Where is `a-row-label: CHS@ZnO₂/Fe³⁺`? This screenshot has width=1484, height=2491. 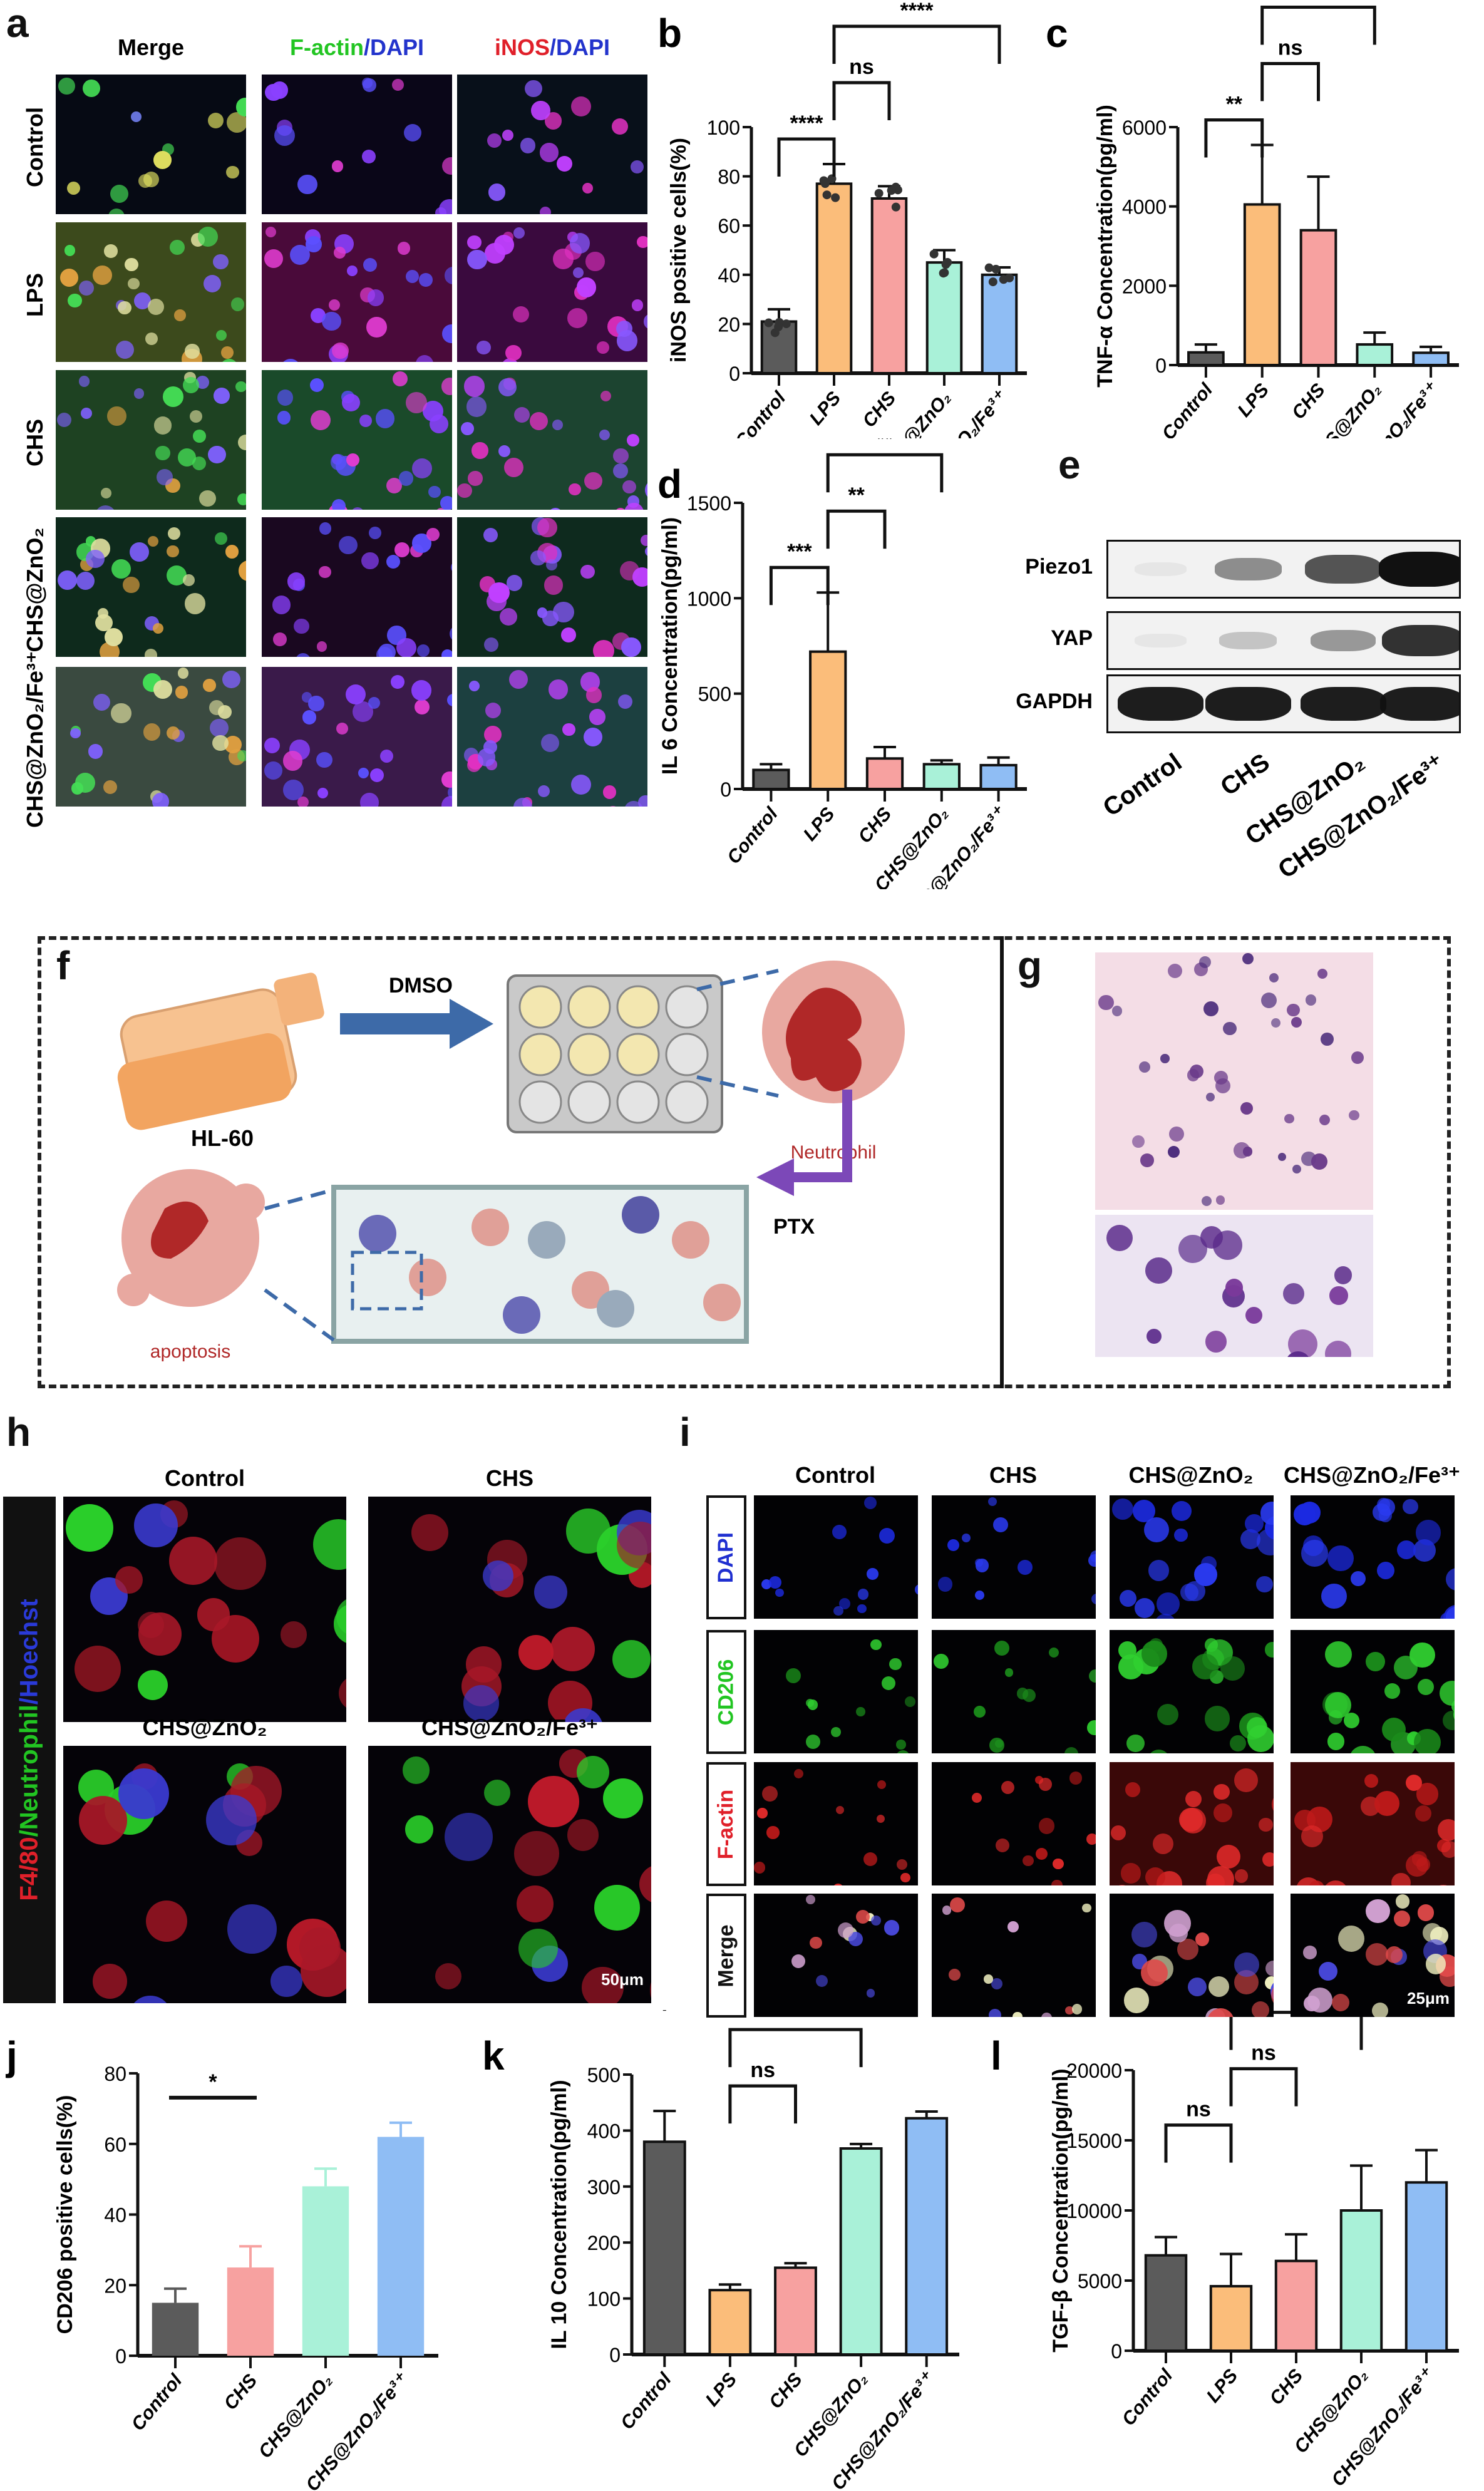 a-row-label: CHS@ZnO₂/Fe³⁺ is located at coordinates (35, 739).